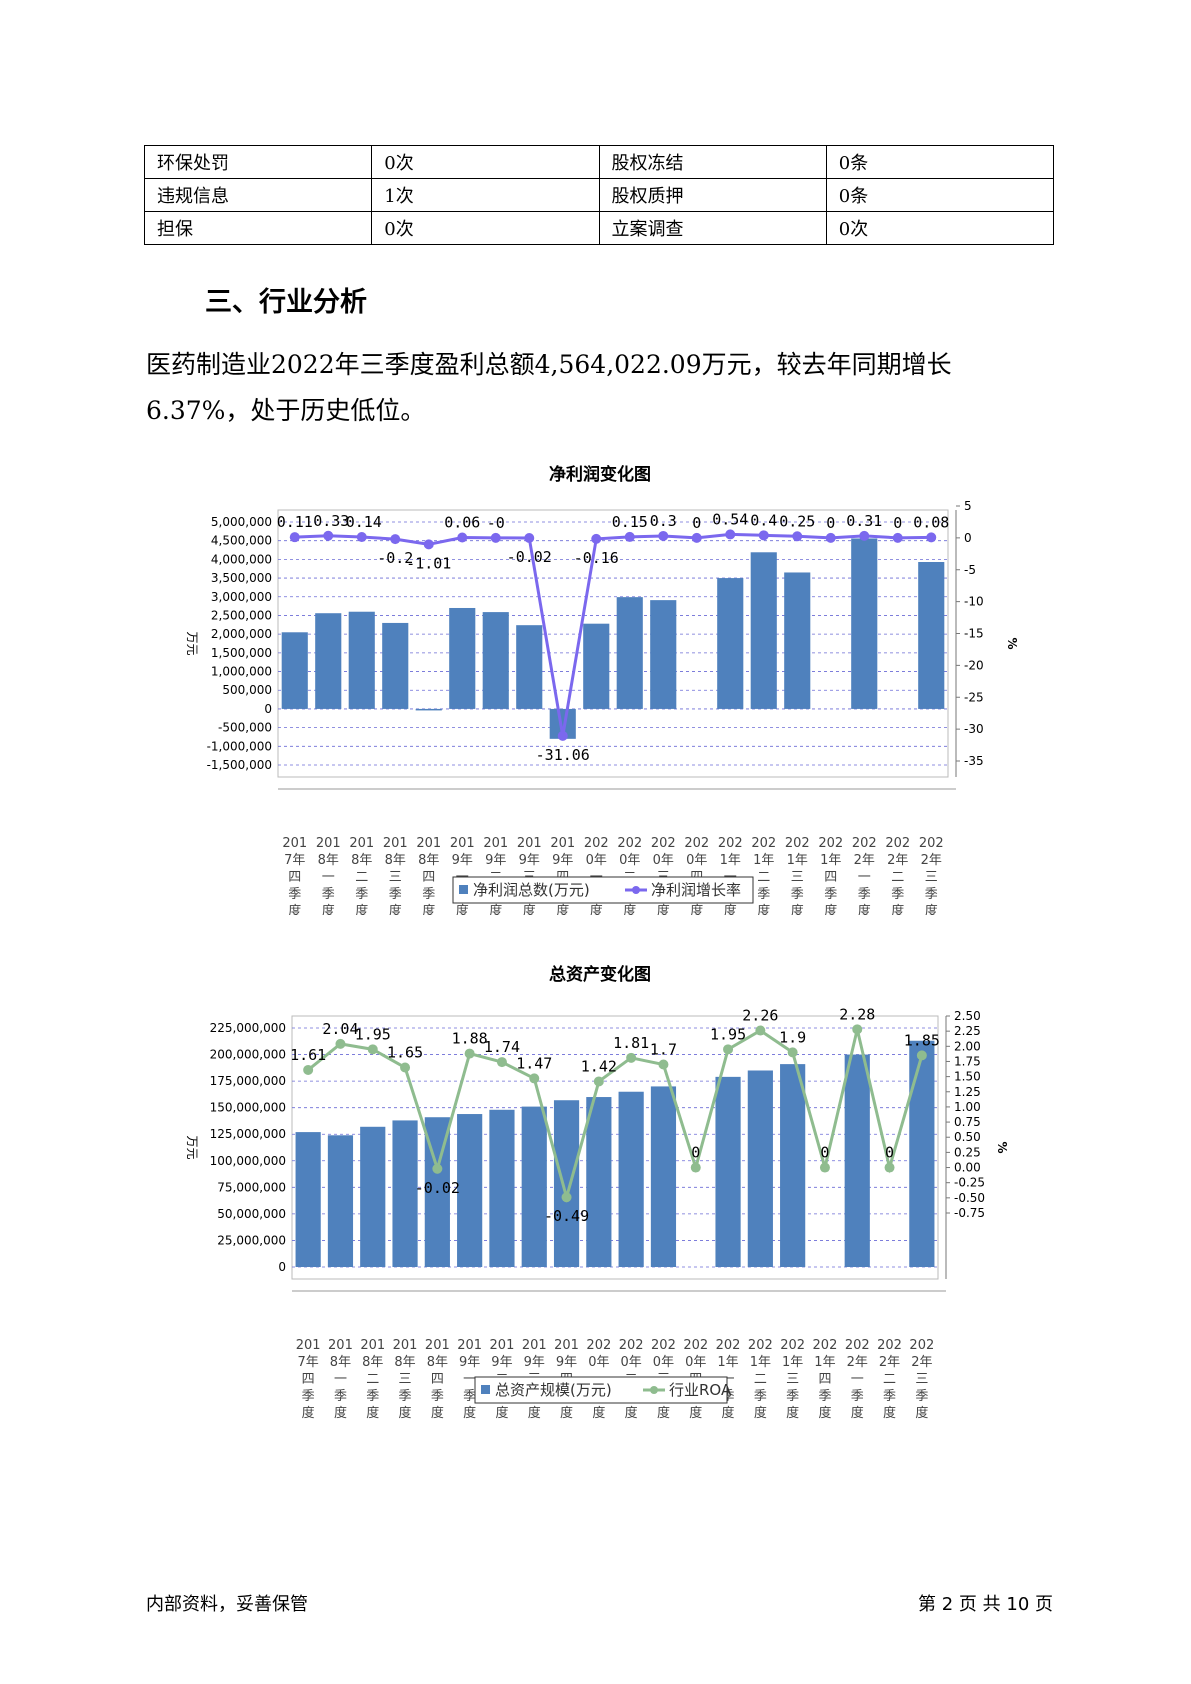  Describe the element at coordinates (922, 1040) in the screenshot. I see `data-label: 1.85` at that location.